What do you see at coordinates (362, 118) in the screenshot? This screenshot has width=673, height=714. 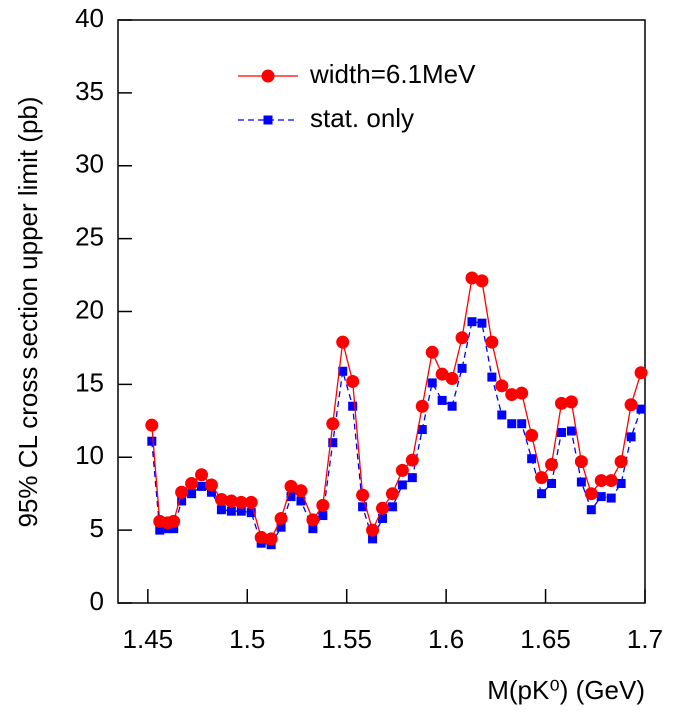 I see `legend-label: stat. only` at bounding box center [362, 118].